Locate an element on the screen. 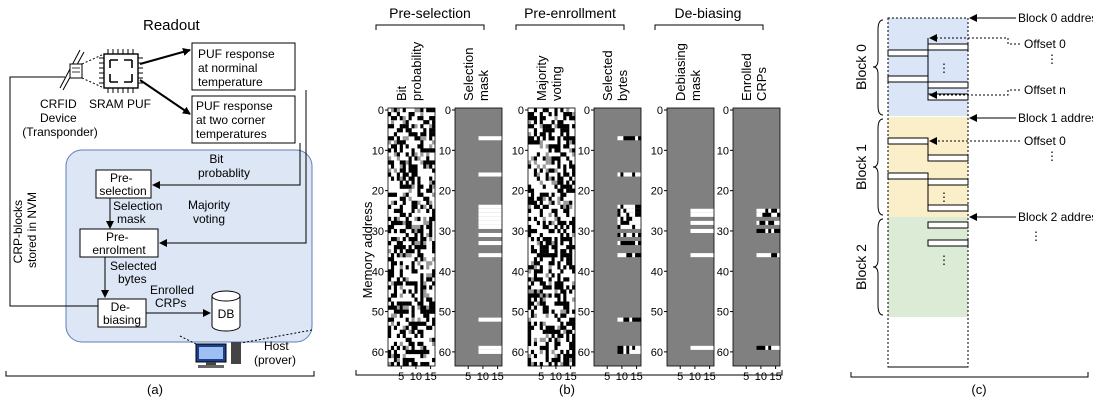 The height and width of the screenshot is (409, 1093). puf-corner-text: PUF response at two corner temperatures is located at coordinates (236, 120).